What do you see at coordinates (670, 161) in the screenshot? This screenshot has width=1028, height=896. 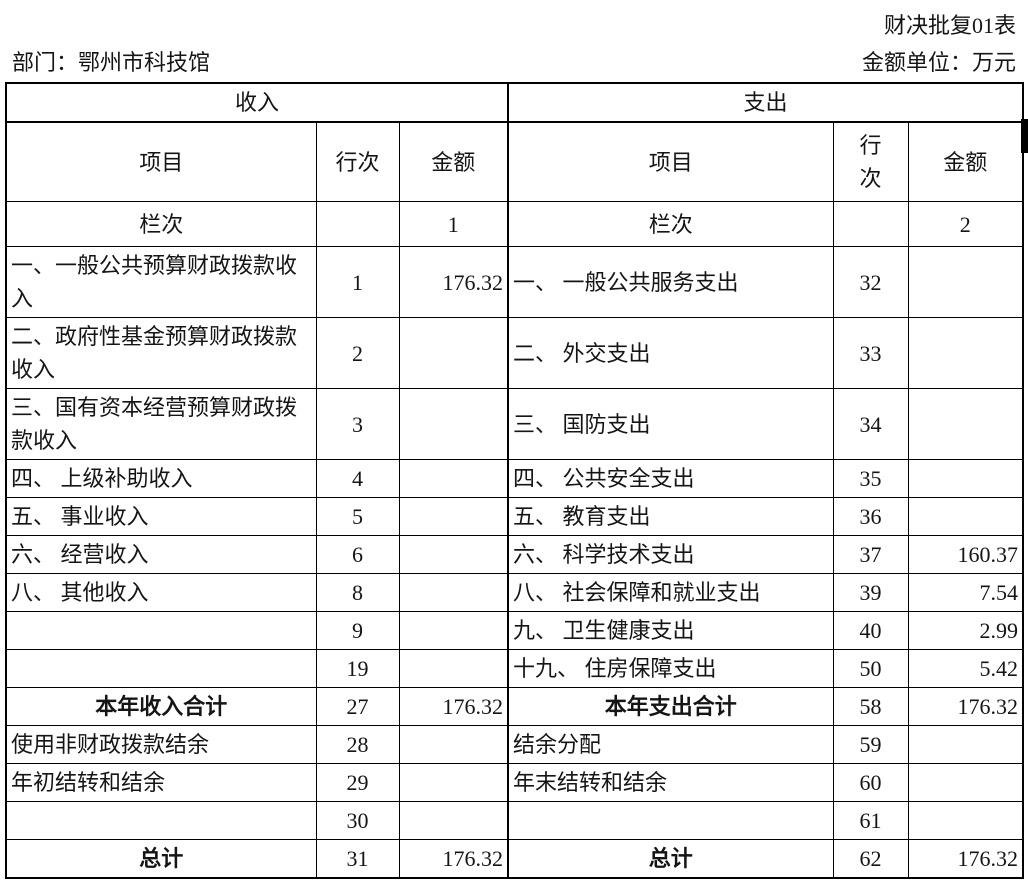 I see `expense-item-header: 项目` at bounding box center [670, 161].